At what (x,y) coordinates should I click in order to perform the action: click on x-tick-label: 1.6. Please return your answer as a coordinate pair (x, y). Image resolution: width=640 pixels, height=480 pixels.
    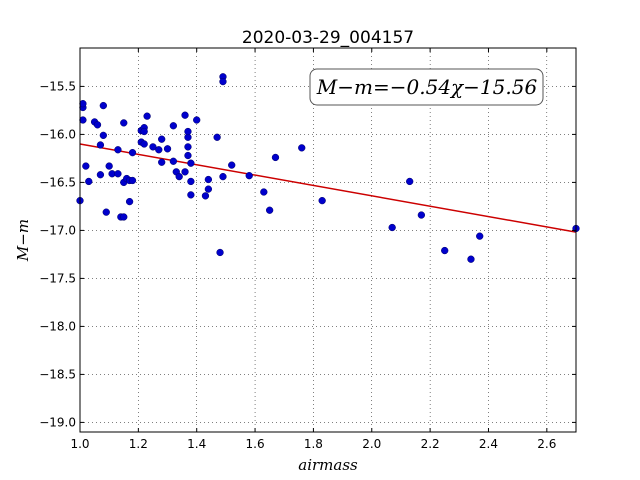
    Looking at the image, I should click on (255, 444).